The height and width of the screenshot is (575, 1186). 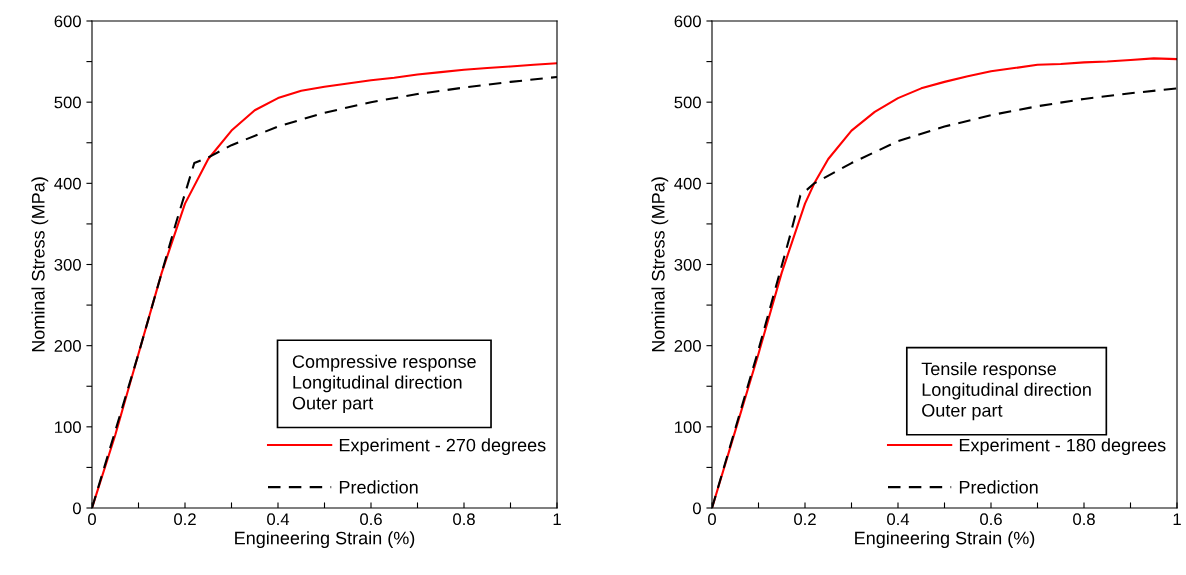 I want to click on annotation: Tensile response Longitudinal direction Outer part, so click(x=1006, y=391).